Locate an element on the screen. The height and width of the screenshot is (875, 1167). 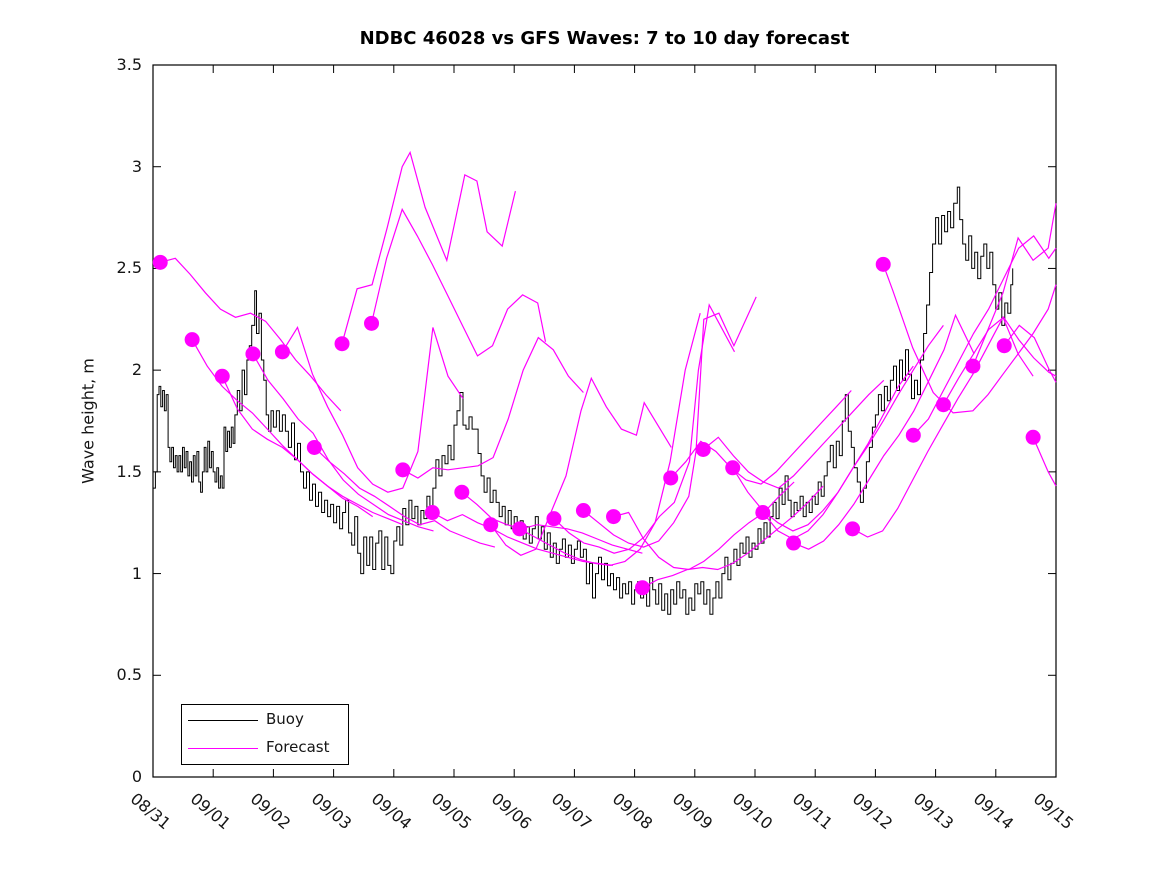
legend-entry-buoy: Buoy is located at coordinates (265, 721).